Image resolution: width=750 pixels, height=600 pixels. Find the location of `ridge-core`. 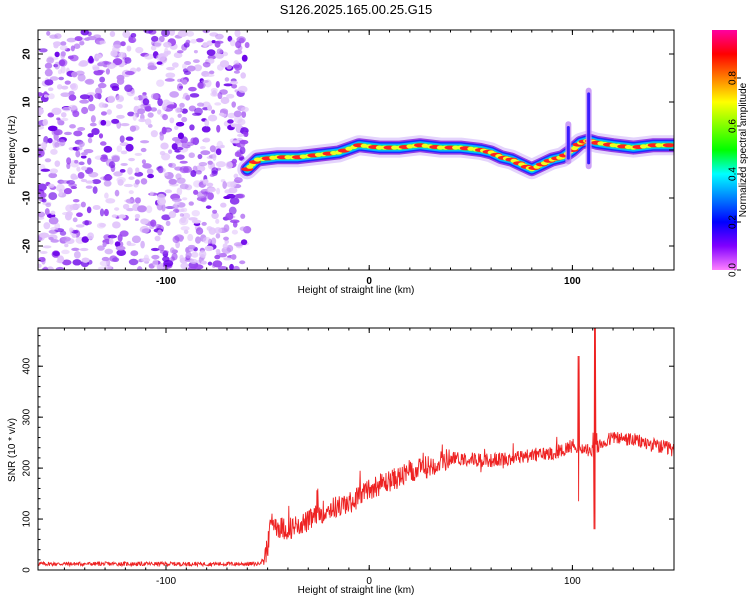

ridge-core is located at coordinates (668, 145).